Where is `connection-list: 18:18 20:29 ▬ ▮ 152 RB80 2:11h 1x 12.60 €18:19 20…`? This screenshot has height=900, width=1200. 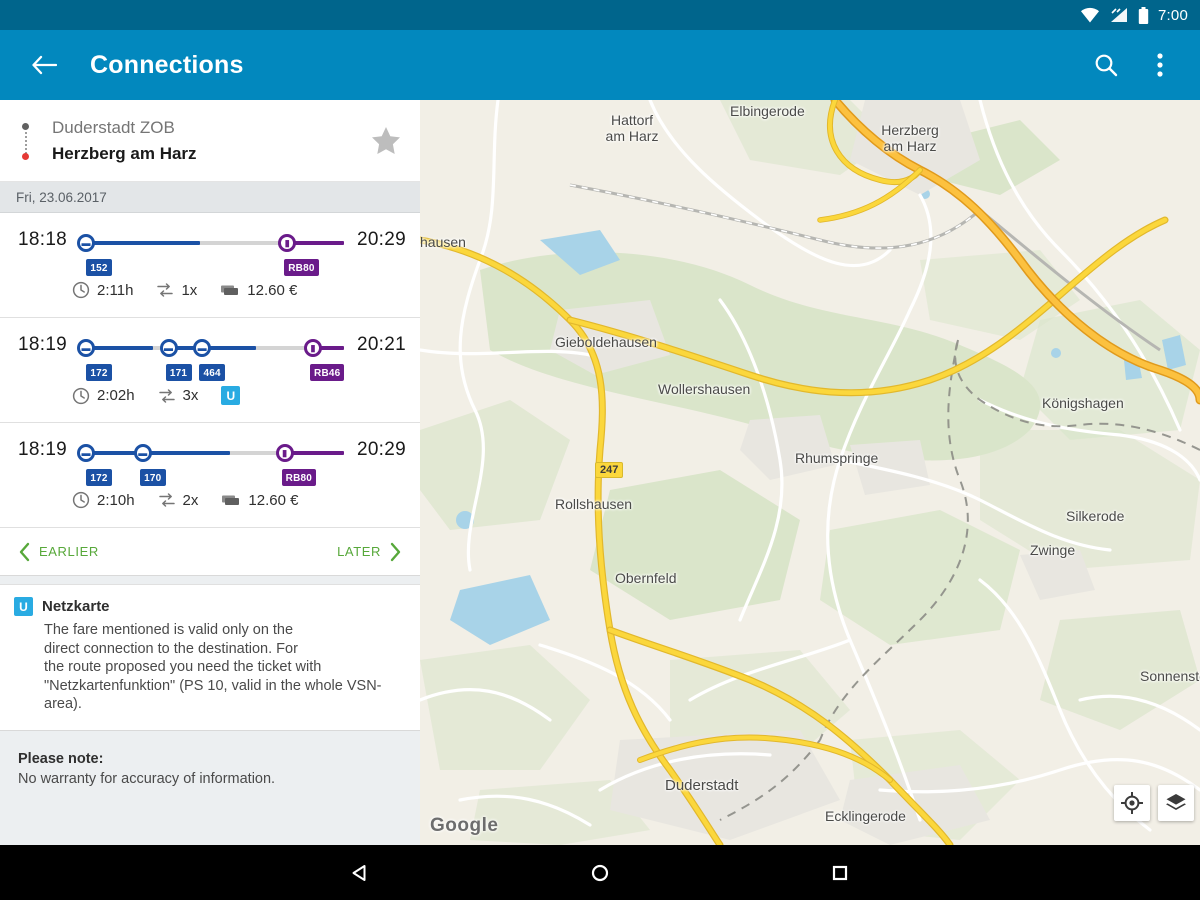 connection-list: 18:18 20:29 ▬ ▮ 152 RB80 2:11h 1x 12.60 €18:19 20… is located at coordinates (210, 370).